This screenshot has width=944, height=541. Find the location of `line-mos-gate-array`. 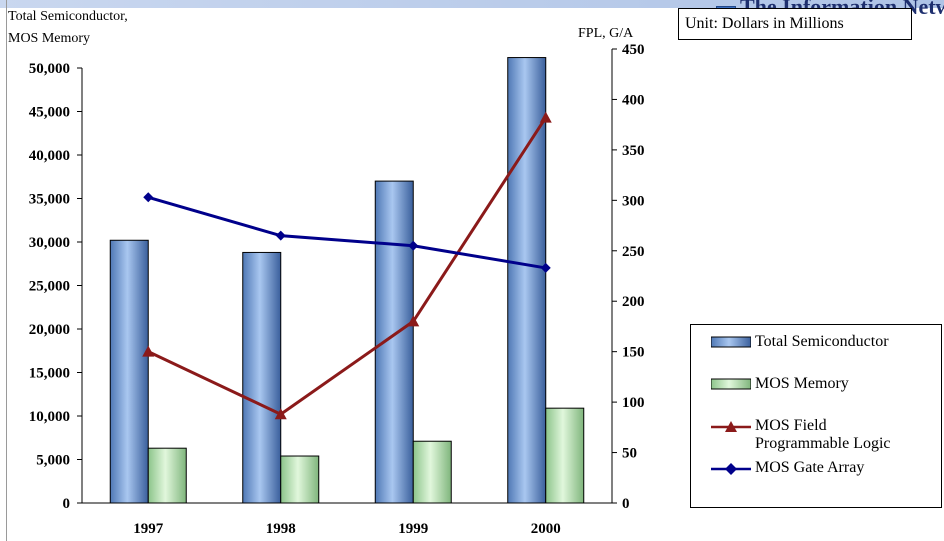

line-mos-gate-array is located at coordinates (346, 232).